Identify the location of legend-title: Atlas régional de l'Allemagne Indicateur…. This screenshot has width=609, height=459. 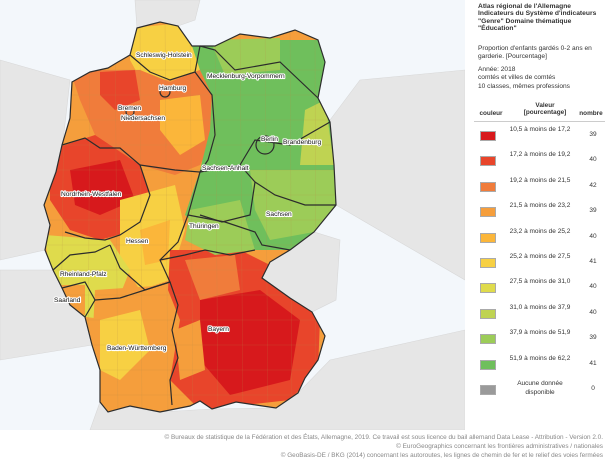
(541, 18).